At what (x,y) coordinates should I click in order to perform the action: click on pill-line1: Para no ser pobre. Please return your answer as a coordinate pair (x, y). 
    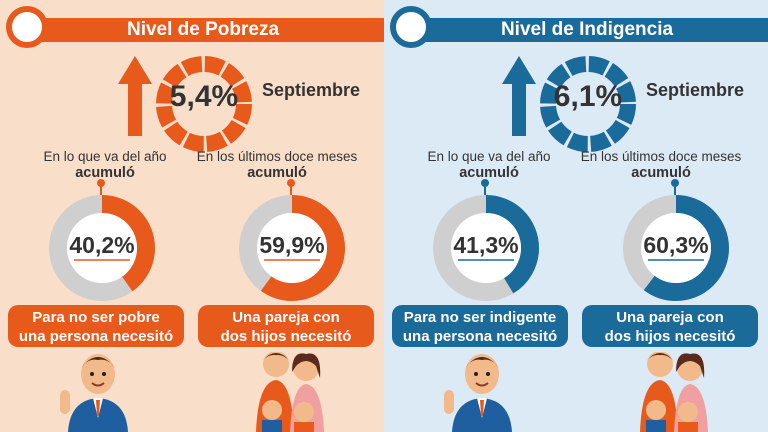
    Looking at the image, I should click on (96, 317).